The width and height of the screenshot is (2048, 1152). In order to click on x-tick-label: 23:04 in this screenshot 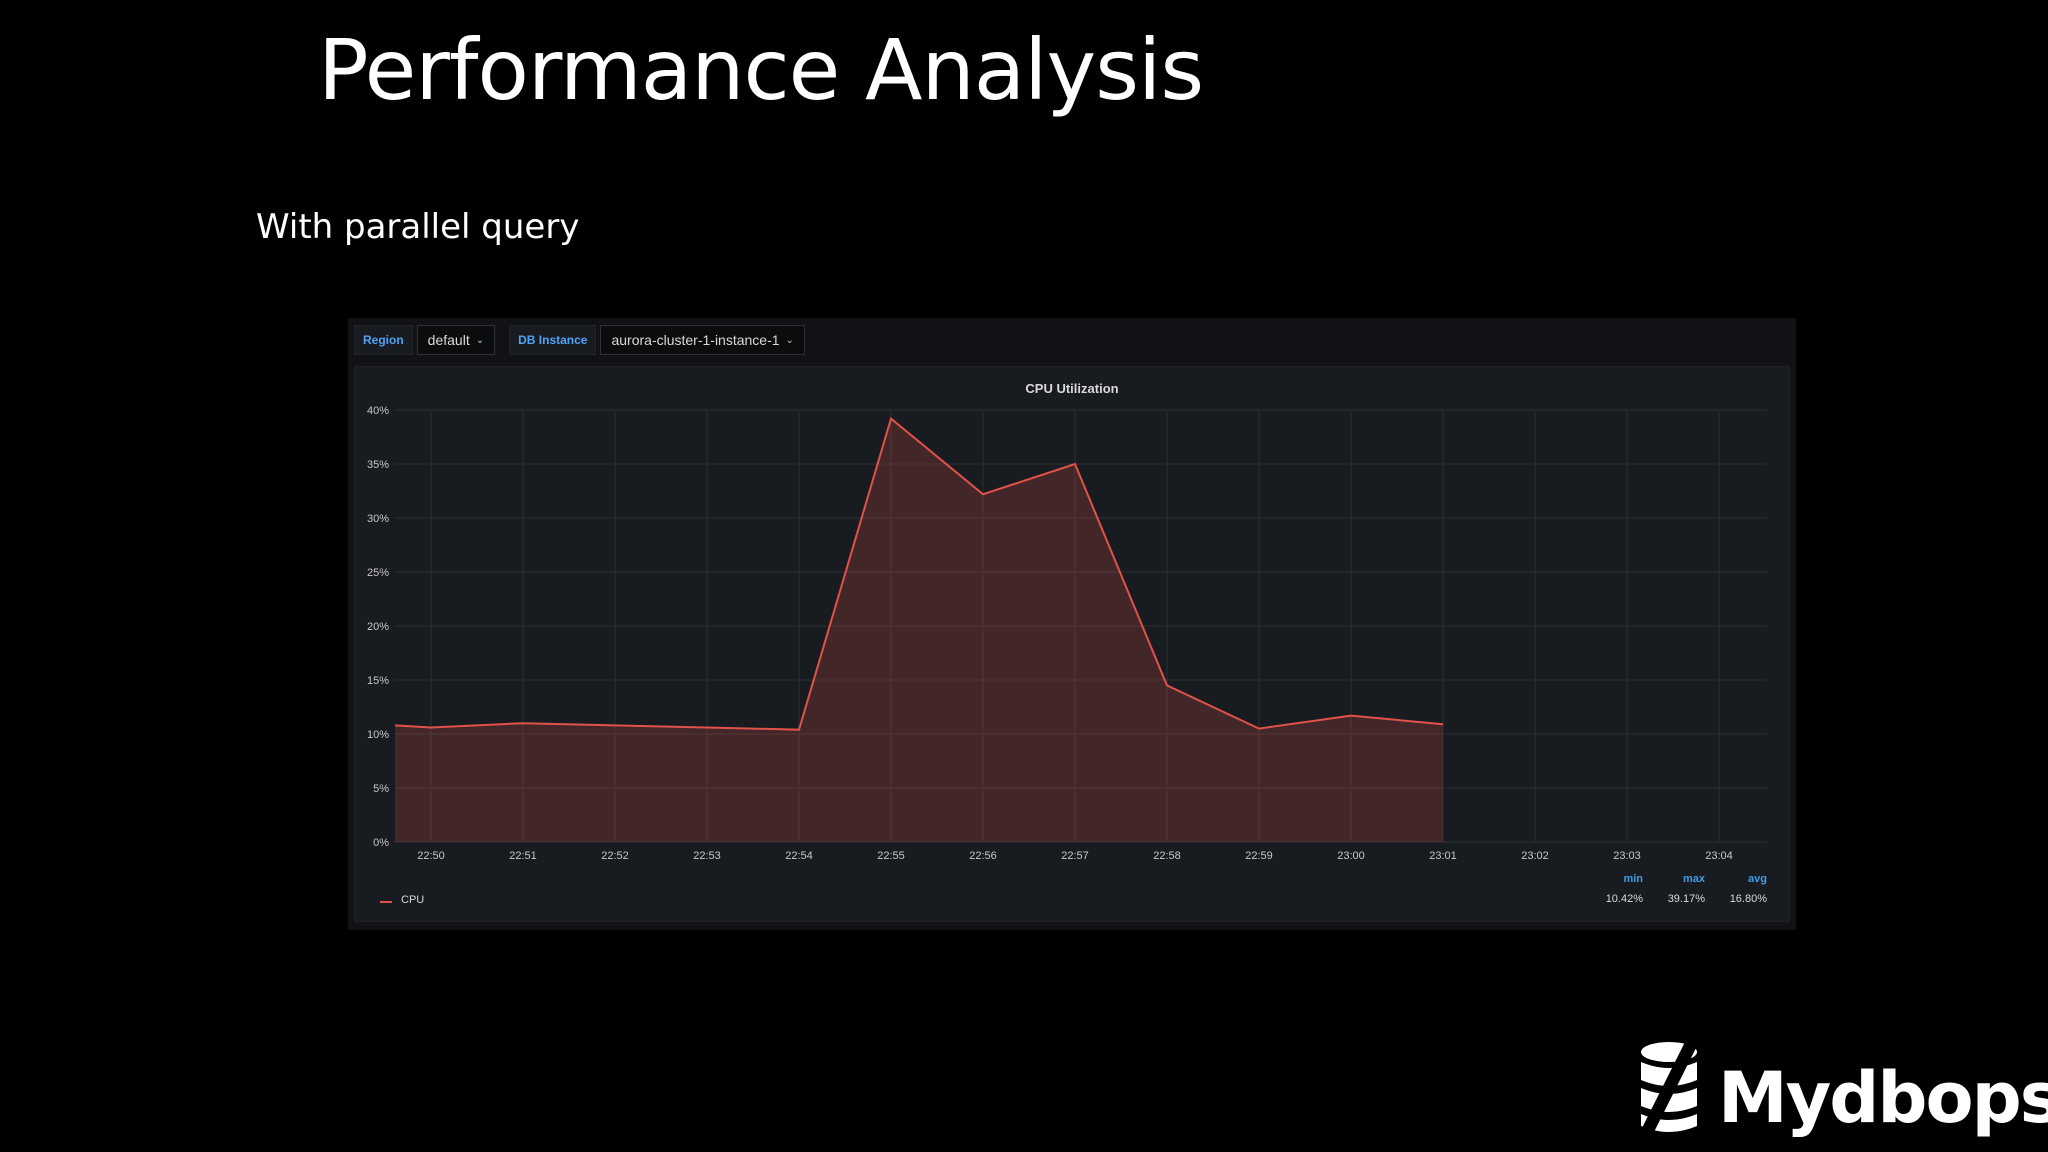, I will do `click(1719, 856)`.